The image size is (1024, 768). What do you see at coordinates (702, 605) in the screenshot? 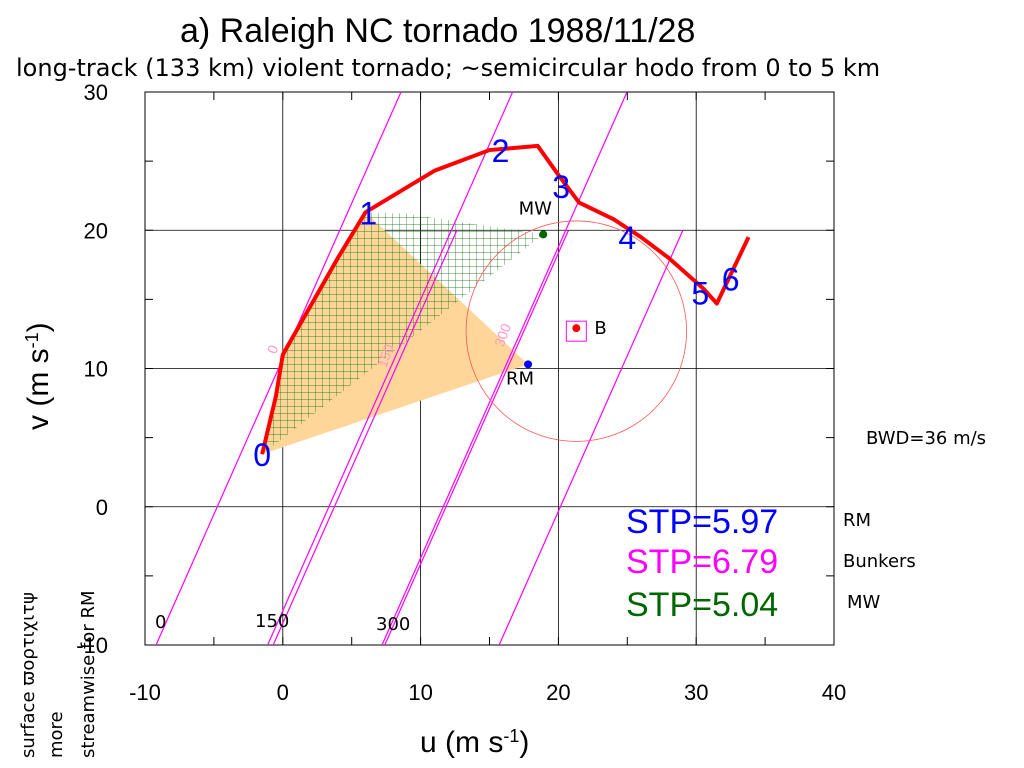
I see `stp-mw: STP=5.04` at bounding box center [702, 605].